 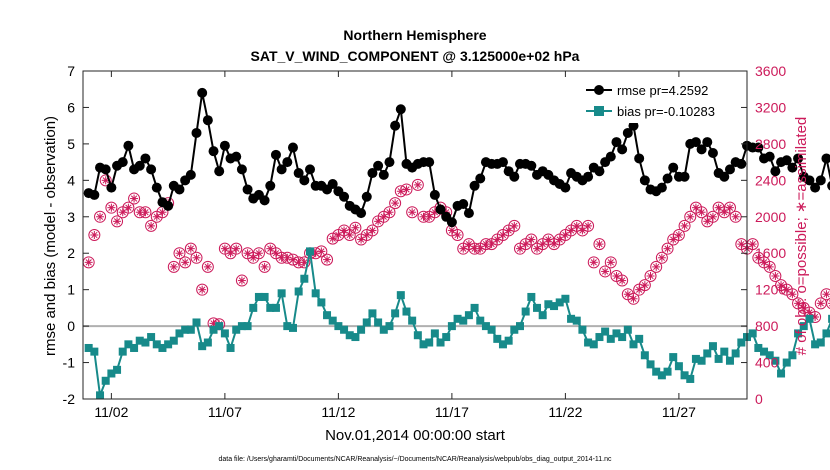 What do you see at coordinates (661, 100) in the screenshot?
I see `legend-box` at bounding box center [661, 100].